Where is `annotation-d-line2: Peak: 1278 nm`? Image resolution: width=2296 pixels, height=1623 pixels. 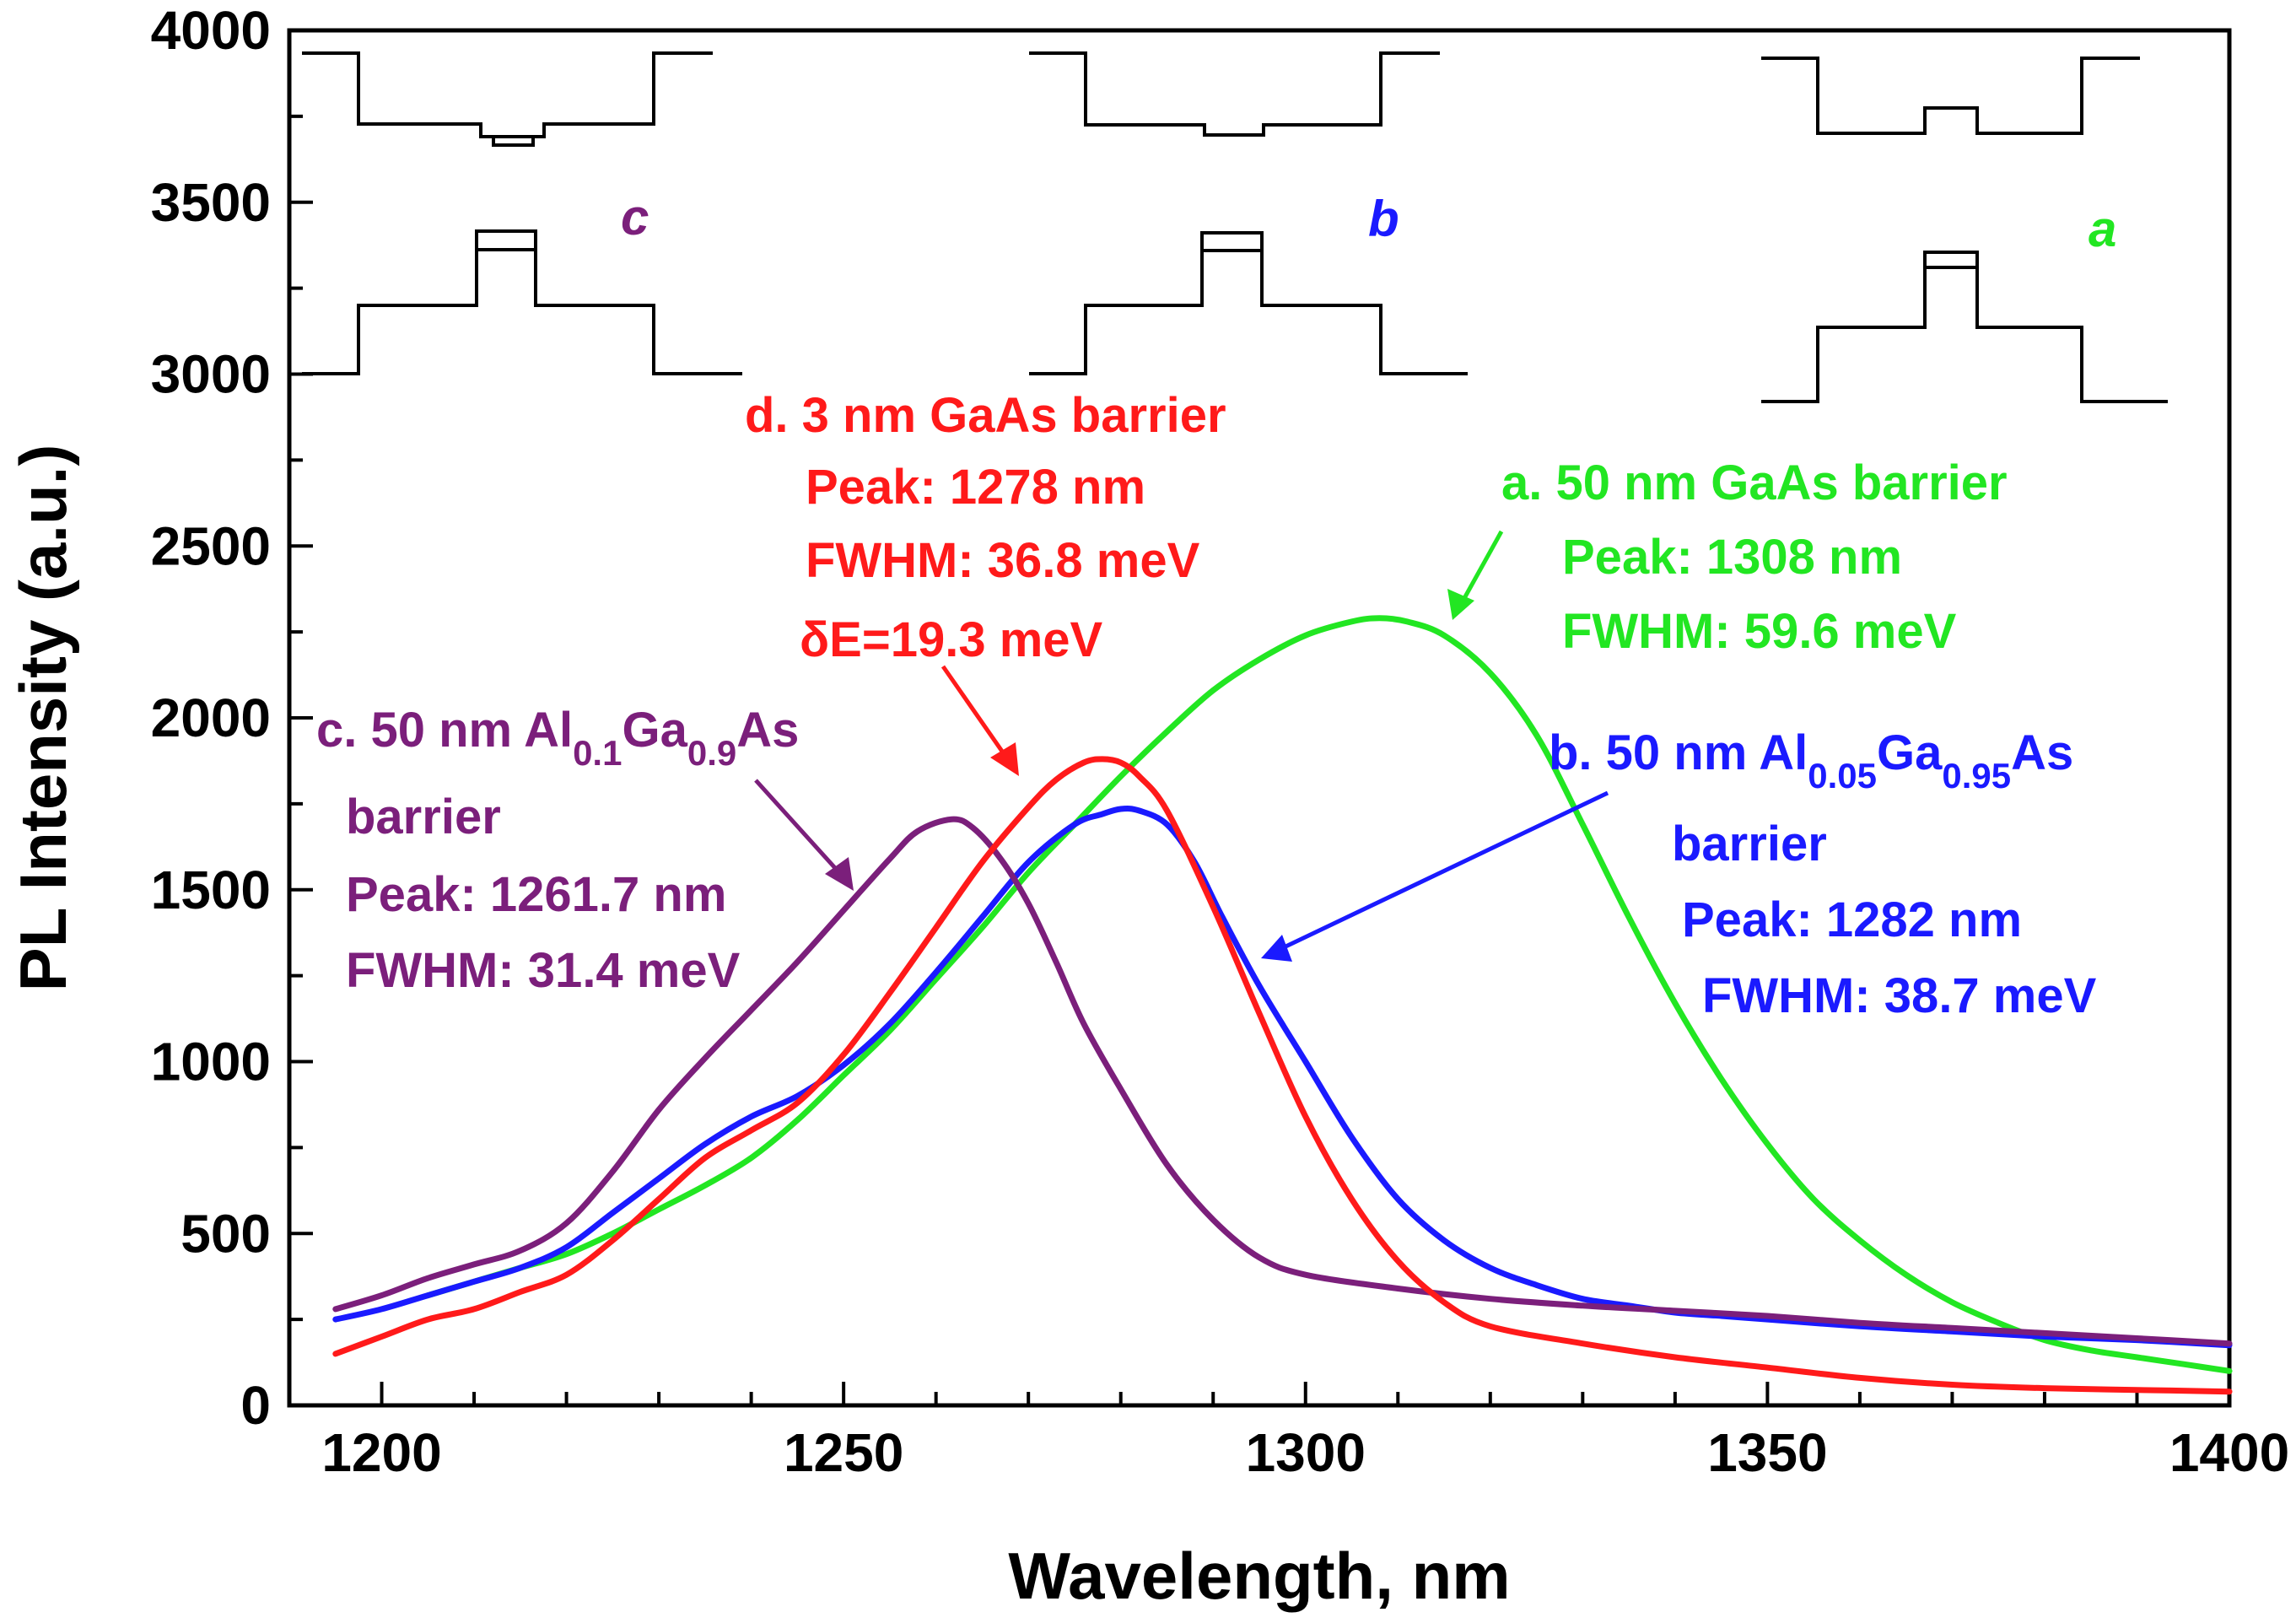
annotation-d-line2: Peak: 1278 nm is located at coordinates (975, 487).